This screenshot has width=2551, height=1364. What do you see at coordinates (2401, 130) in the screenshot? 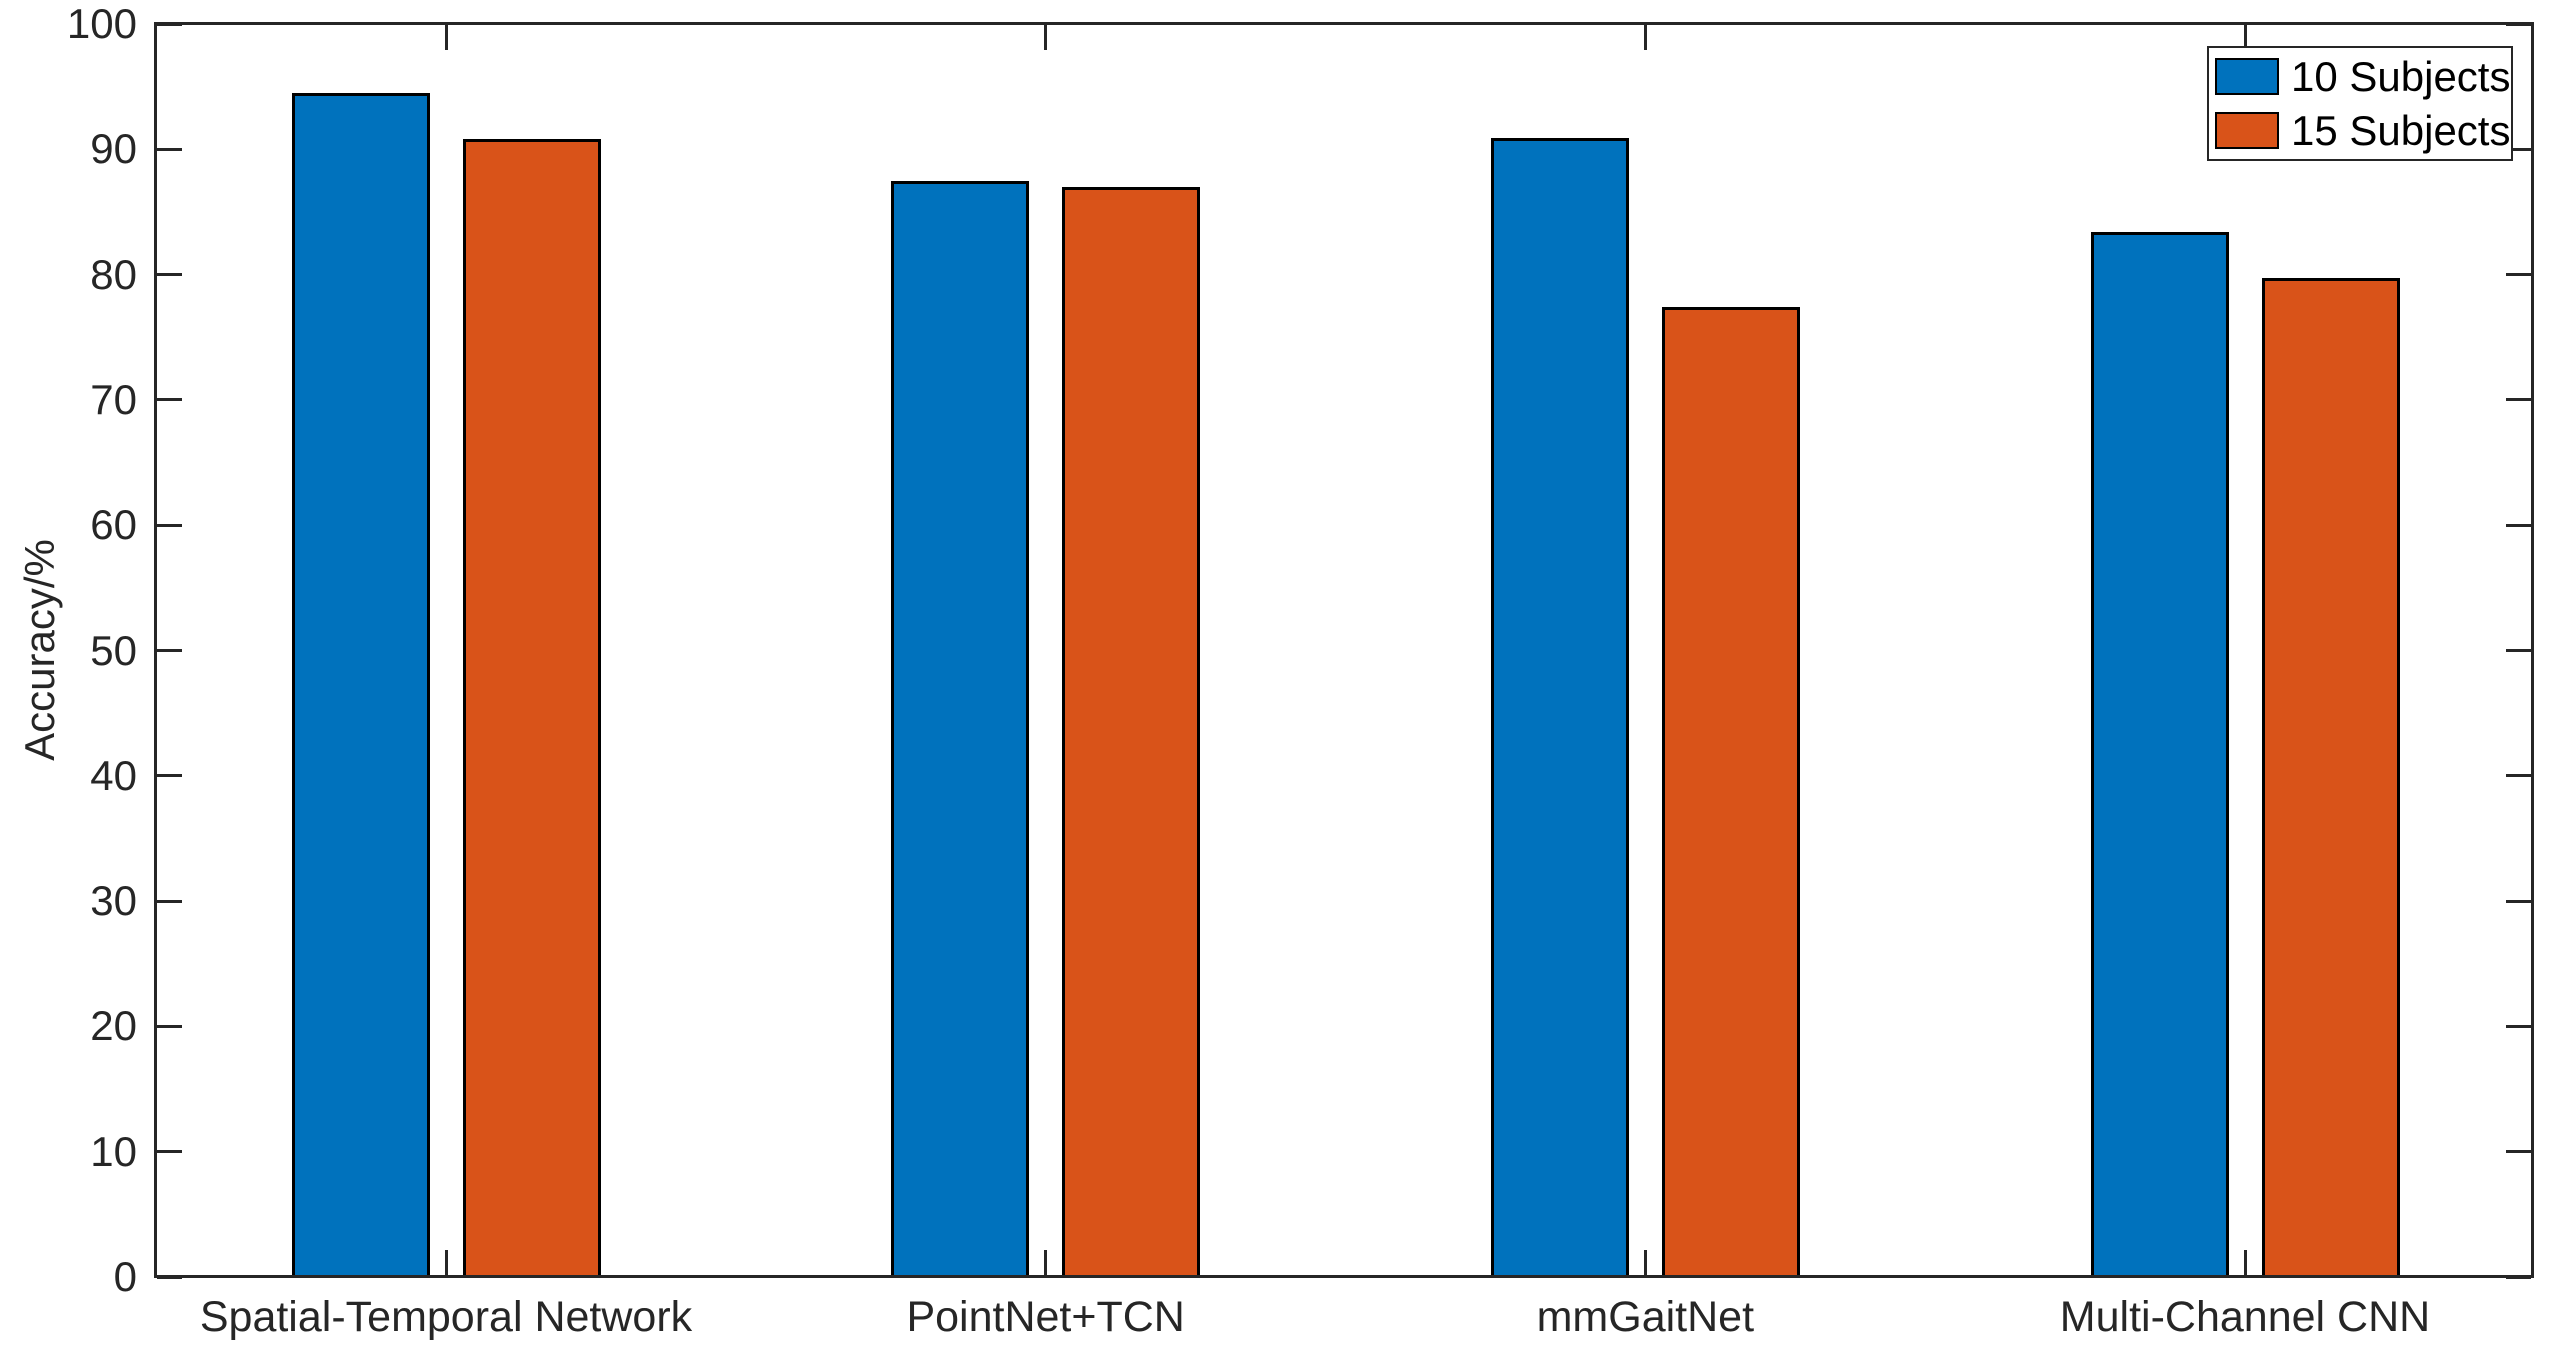
I see `legend-label-15-subjects: 15 Subjects` at bounding box center [2401, 130].